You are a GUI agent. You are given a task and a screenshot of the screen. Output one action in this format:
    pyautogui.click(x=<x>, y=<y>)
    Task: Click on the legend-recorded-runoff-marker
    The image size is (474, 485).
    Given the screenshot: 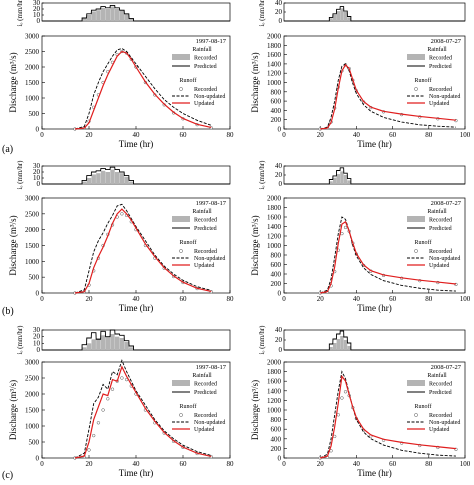 What is the action you would take?
    pyautogui.click(x=416, y=89)
    